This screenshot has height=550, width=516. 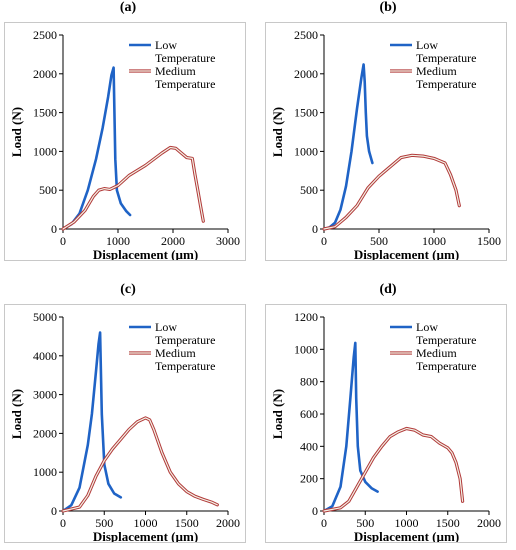 What do you see at coordinates (45, 317) in the screenshot?
I see `y-tick-label: 5000` at bounding box center [45, 317].